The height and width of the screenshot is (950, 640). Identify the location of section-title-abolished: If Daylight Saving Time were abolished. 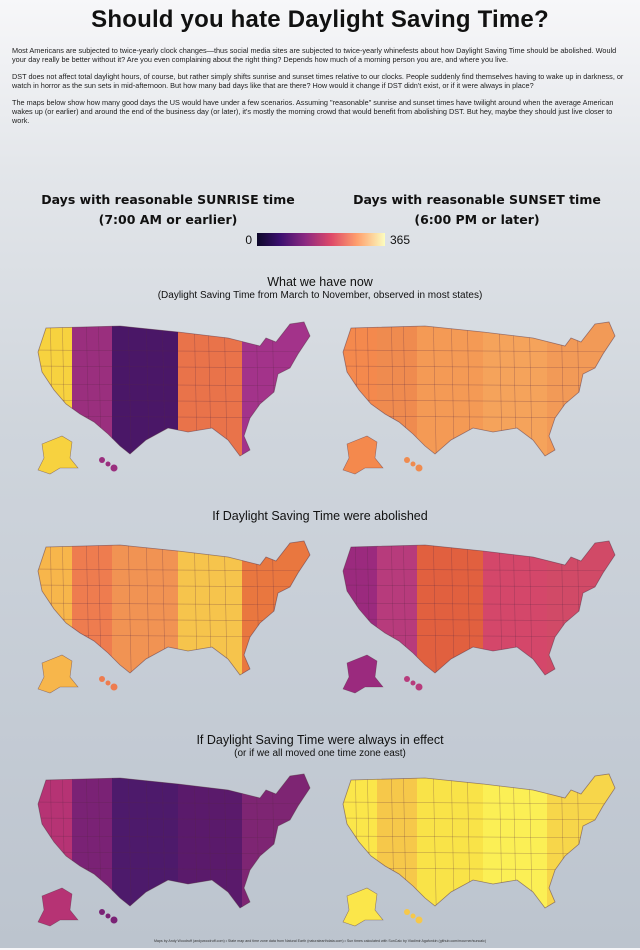
(320, 516).